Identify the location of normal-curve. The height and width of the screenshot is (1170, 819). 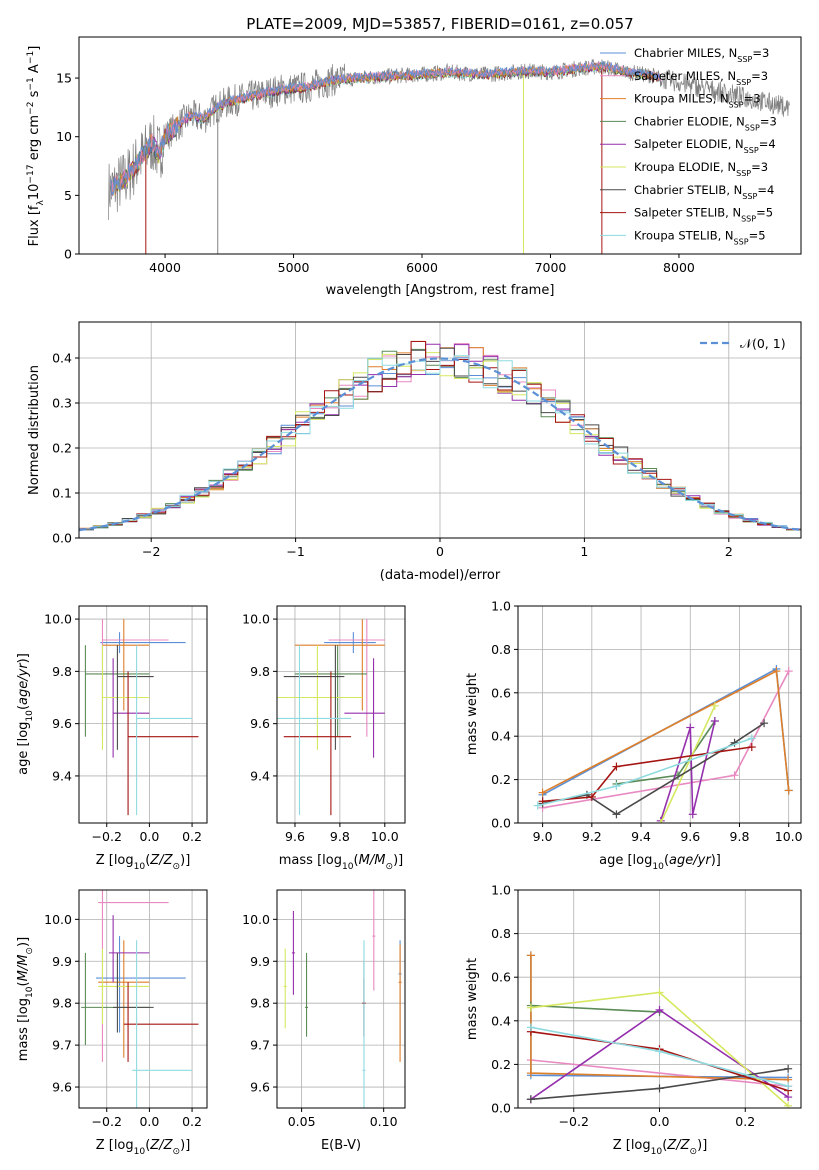
(440, 444).